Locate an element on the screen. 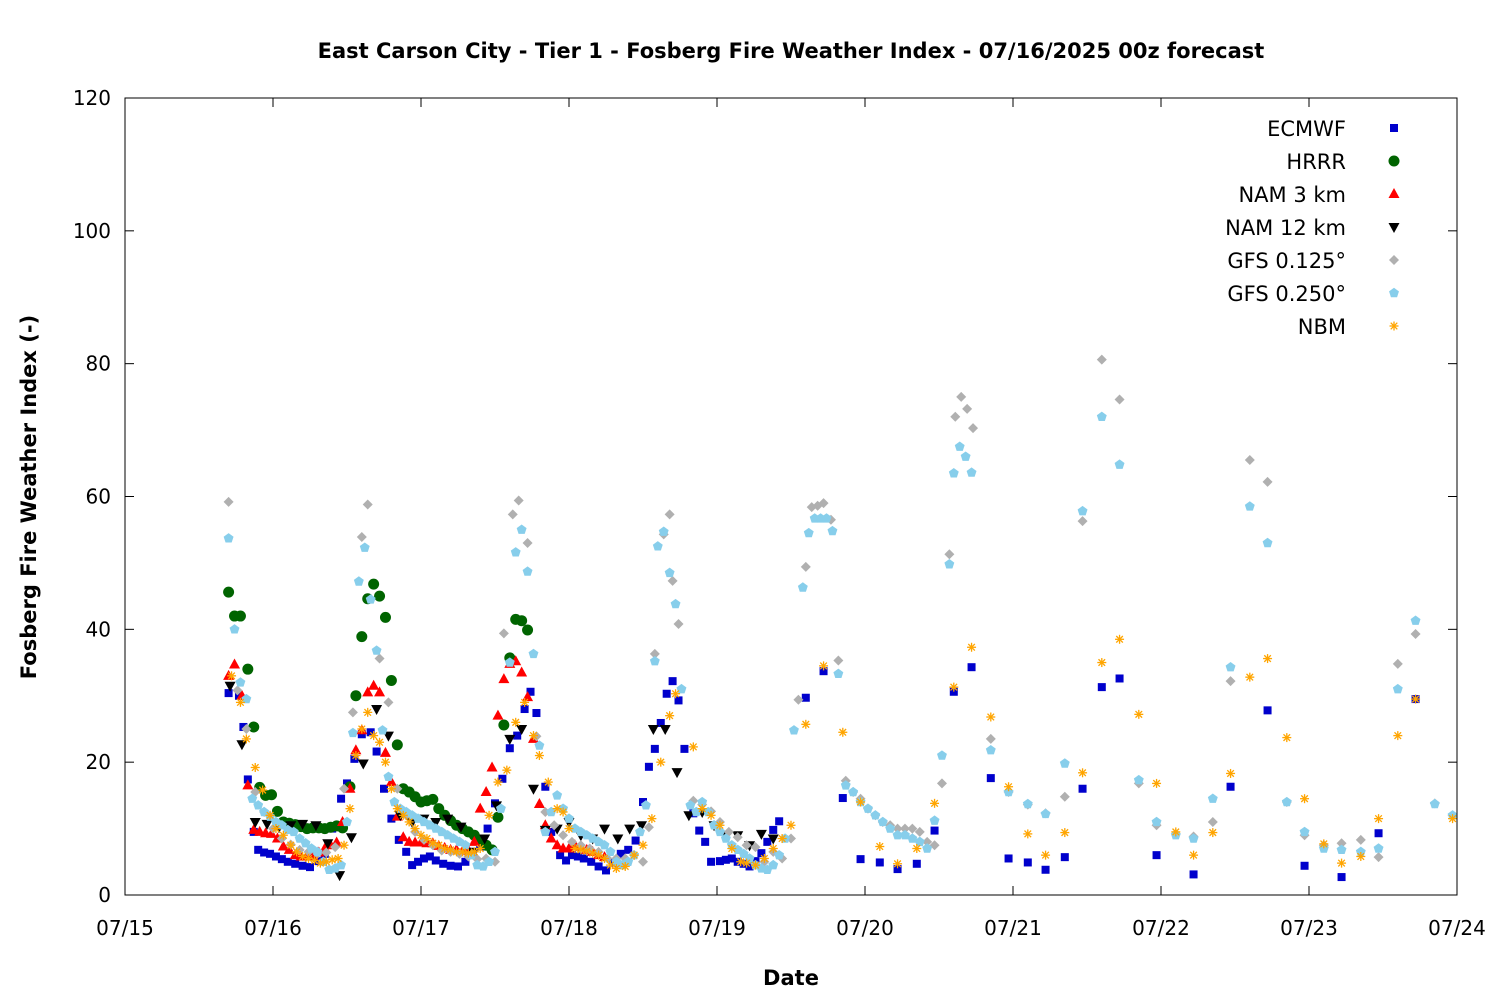 This screenshot has height=1000, width=1500. x-tick-label: 07/21 is located at coordinates (1013, 928).